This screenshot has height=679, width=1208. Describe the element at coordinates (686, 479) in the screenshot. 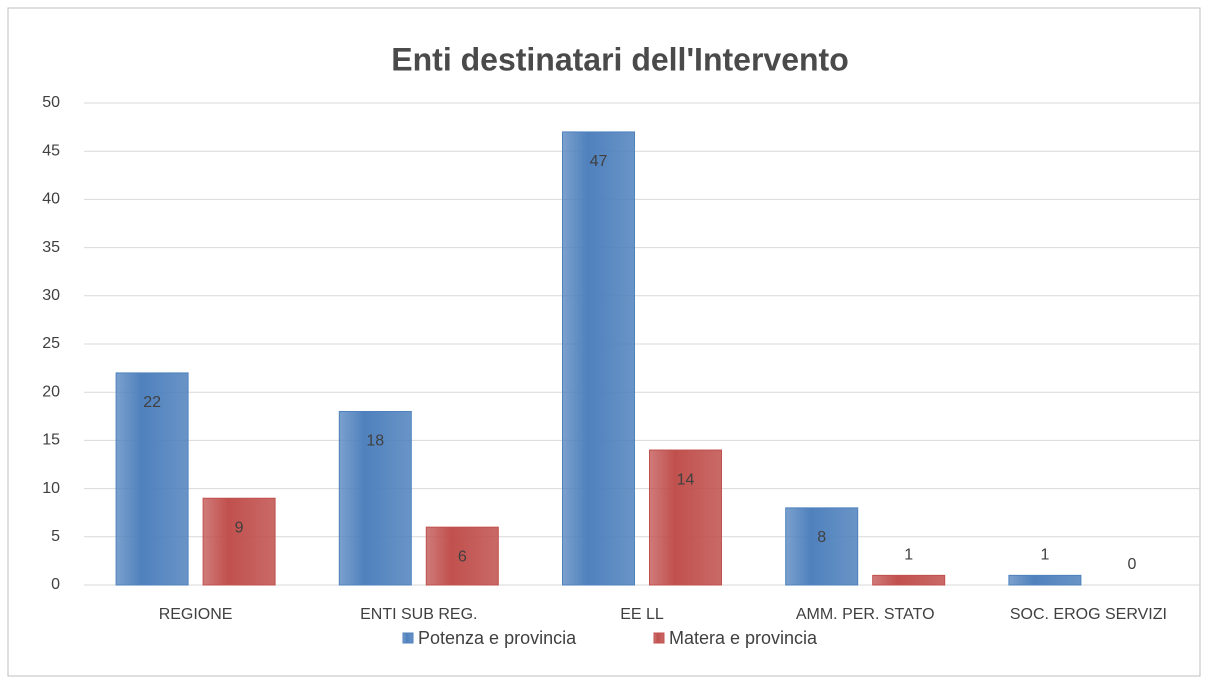

I see `data-label: 14` at that location.